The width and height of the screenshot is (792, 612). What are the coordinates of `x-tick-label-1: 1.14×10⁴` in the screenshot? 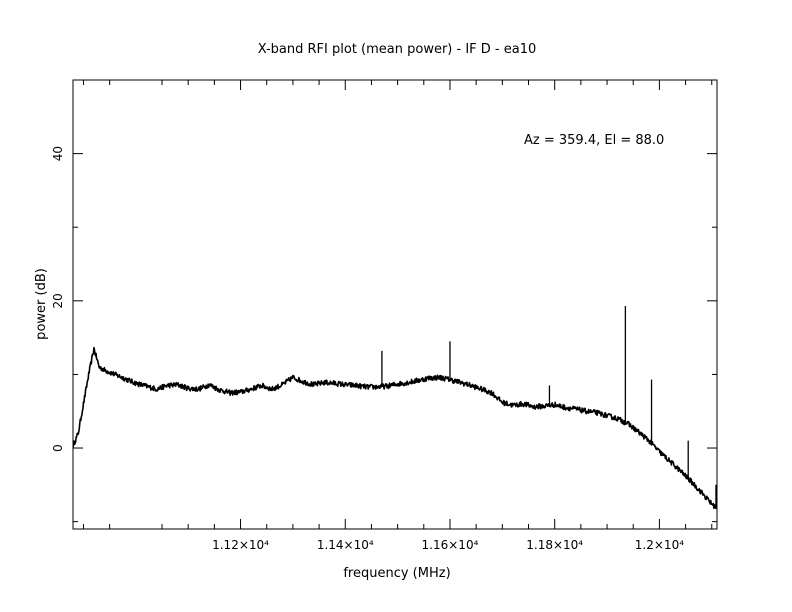 It's located at (345, 545).